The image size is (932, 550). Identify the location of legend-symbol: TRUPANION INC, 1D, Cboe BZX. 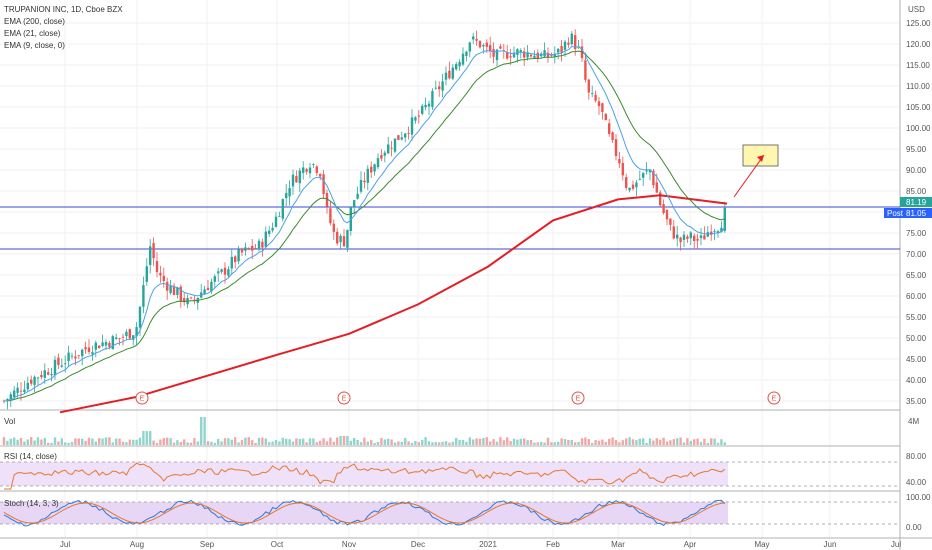
(63, 9).